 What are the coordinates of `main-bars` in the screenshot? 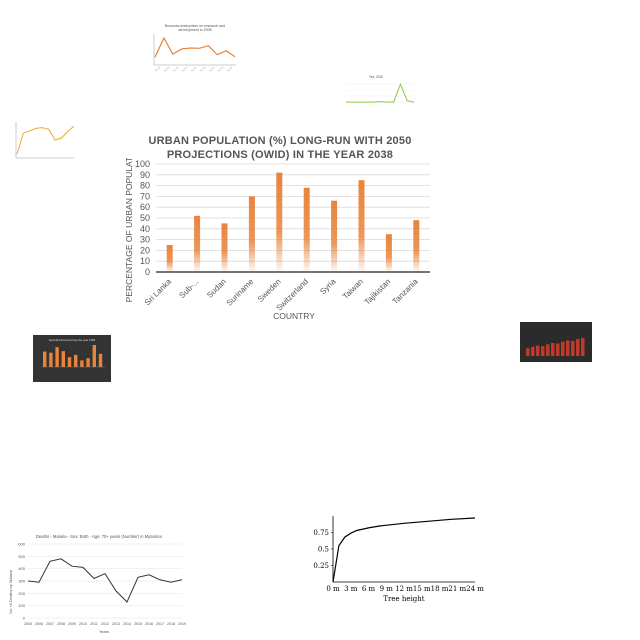 It's located at (293, 222).